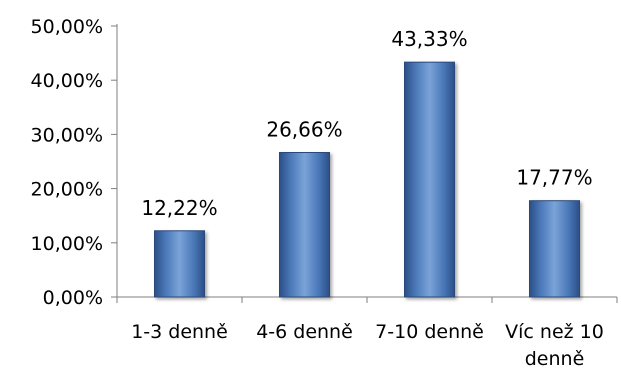 This screenshot has width=621, height=372. Describe the element at coordinates (179, 208) in the screenshot. I see `data-label: 12,22%` at that location.